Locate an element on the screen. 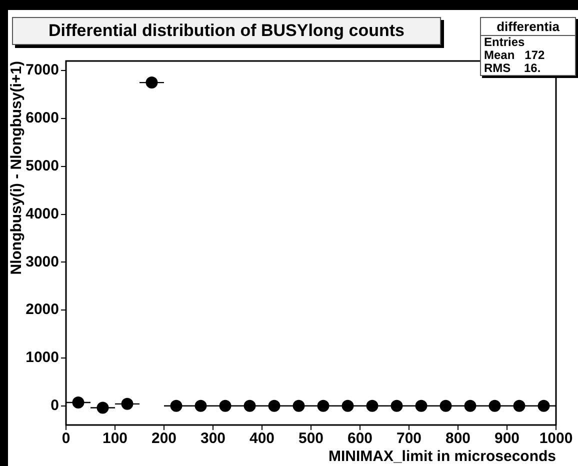 This screenshot has height=466, width=578. y-tick-label: 4000 is located at coordinates (42, 213).